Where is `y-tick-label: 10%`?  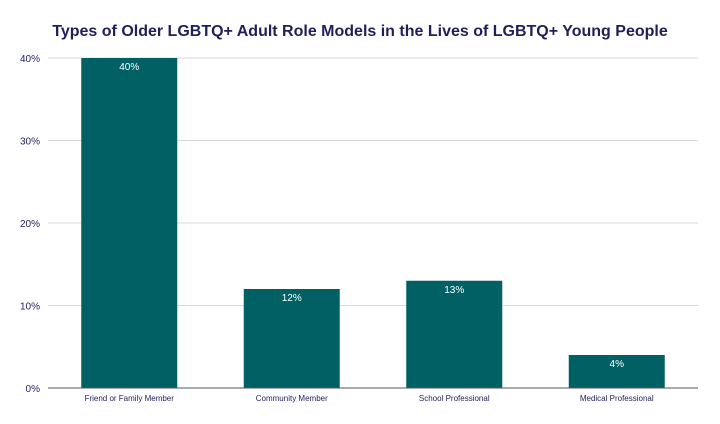
y-tick-label: 10% is located at coordinates (30, 307).